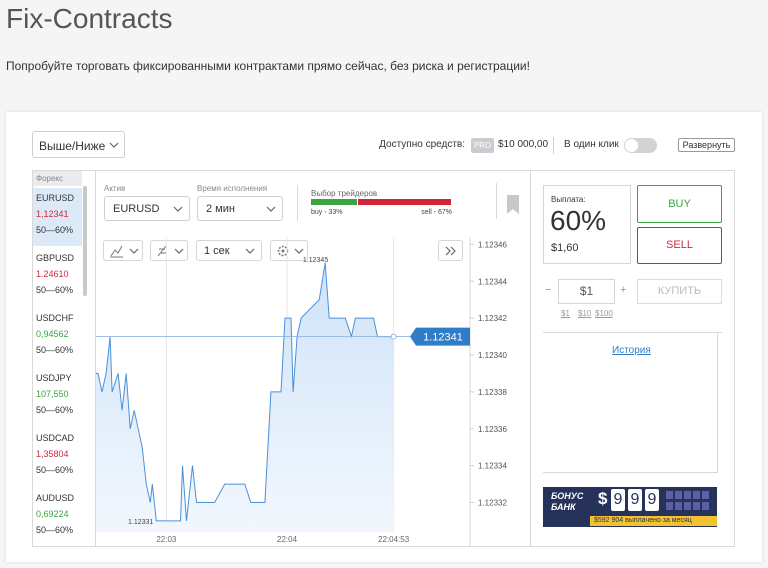 This screenshot has width=768, height=568. Describe the element at coordinates (52, 274) in the screenshot. I see `asset-price: 1.24610` at that location.